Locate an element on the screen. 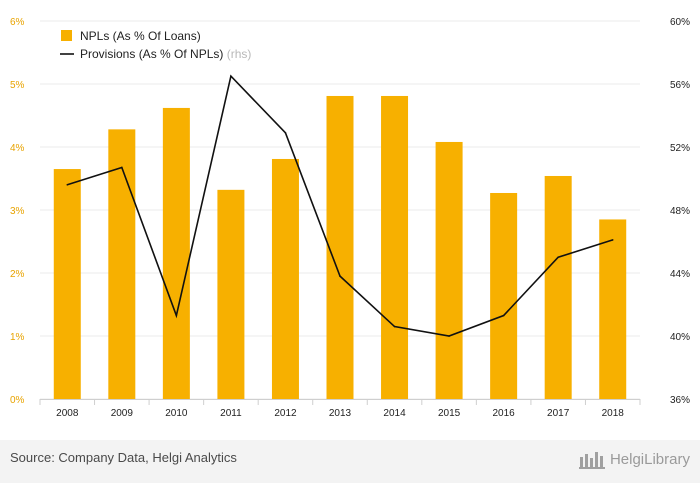 This screenshot has width=700, height=483. left-axis-tick: 0% is located at coordinates (17, 400).